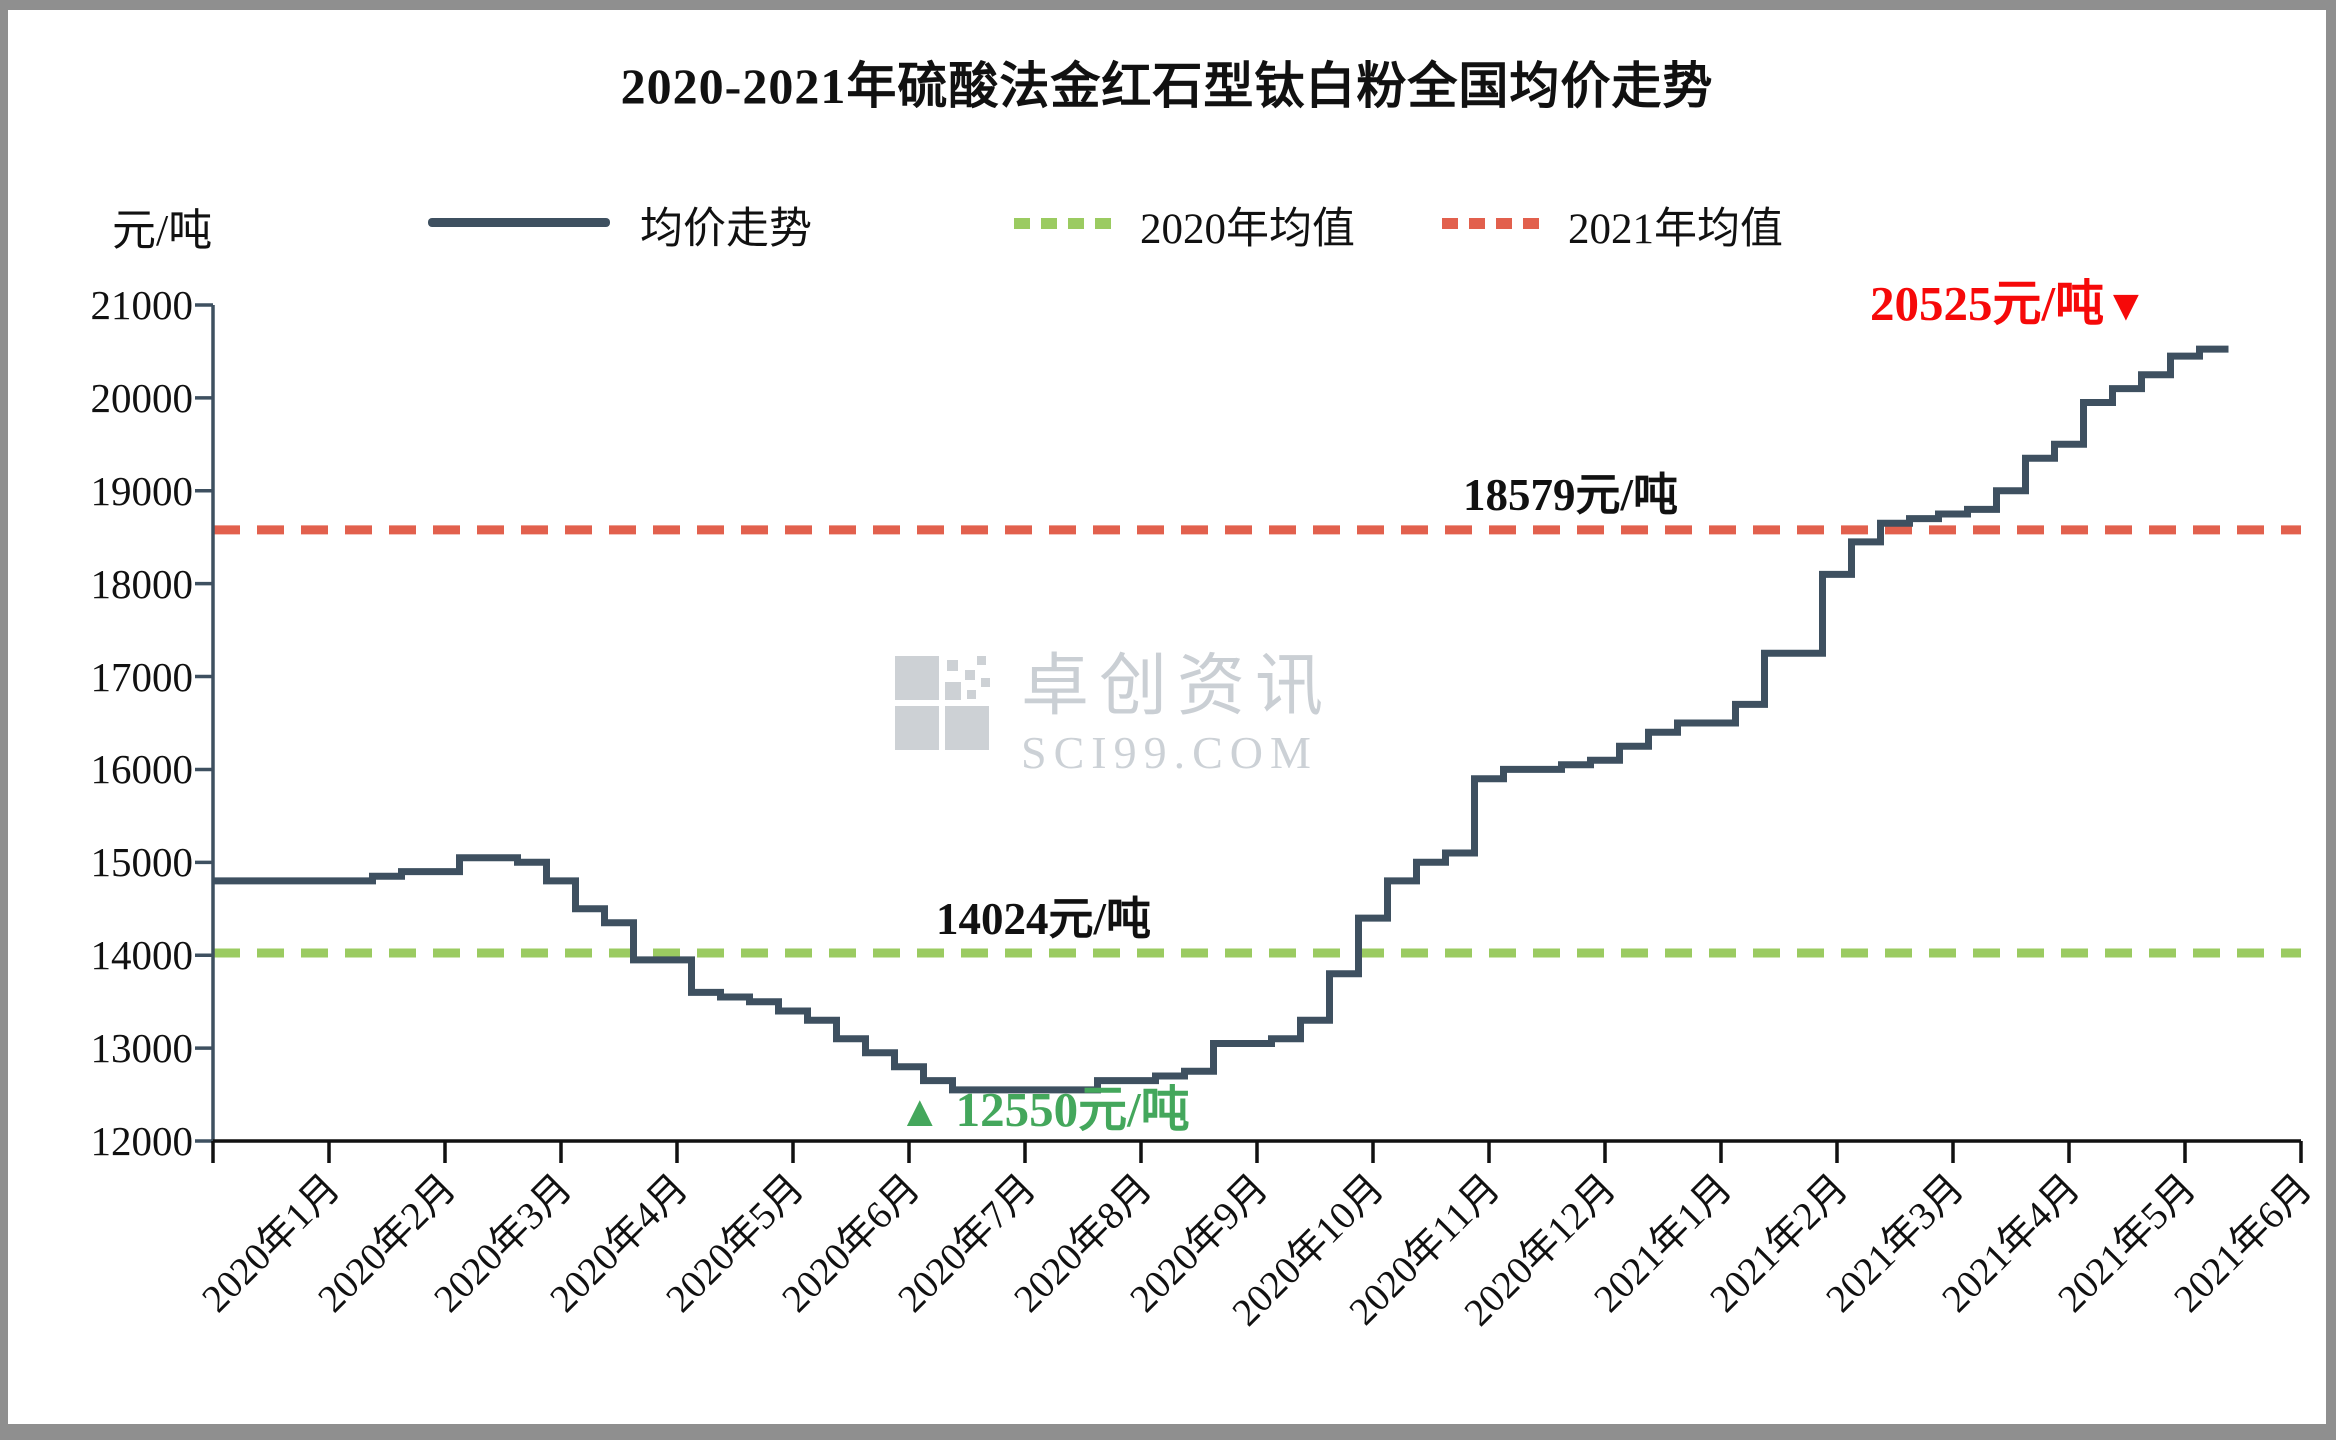  I want to click on legend-2020-avg-swatch, so click(1066, 223).